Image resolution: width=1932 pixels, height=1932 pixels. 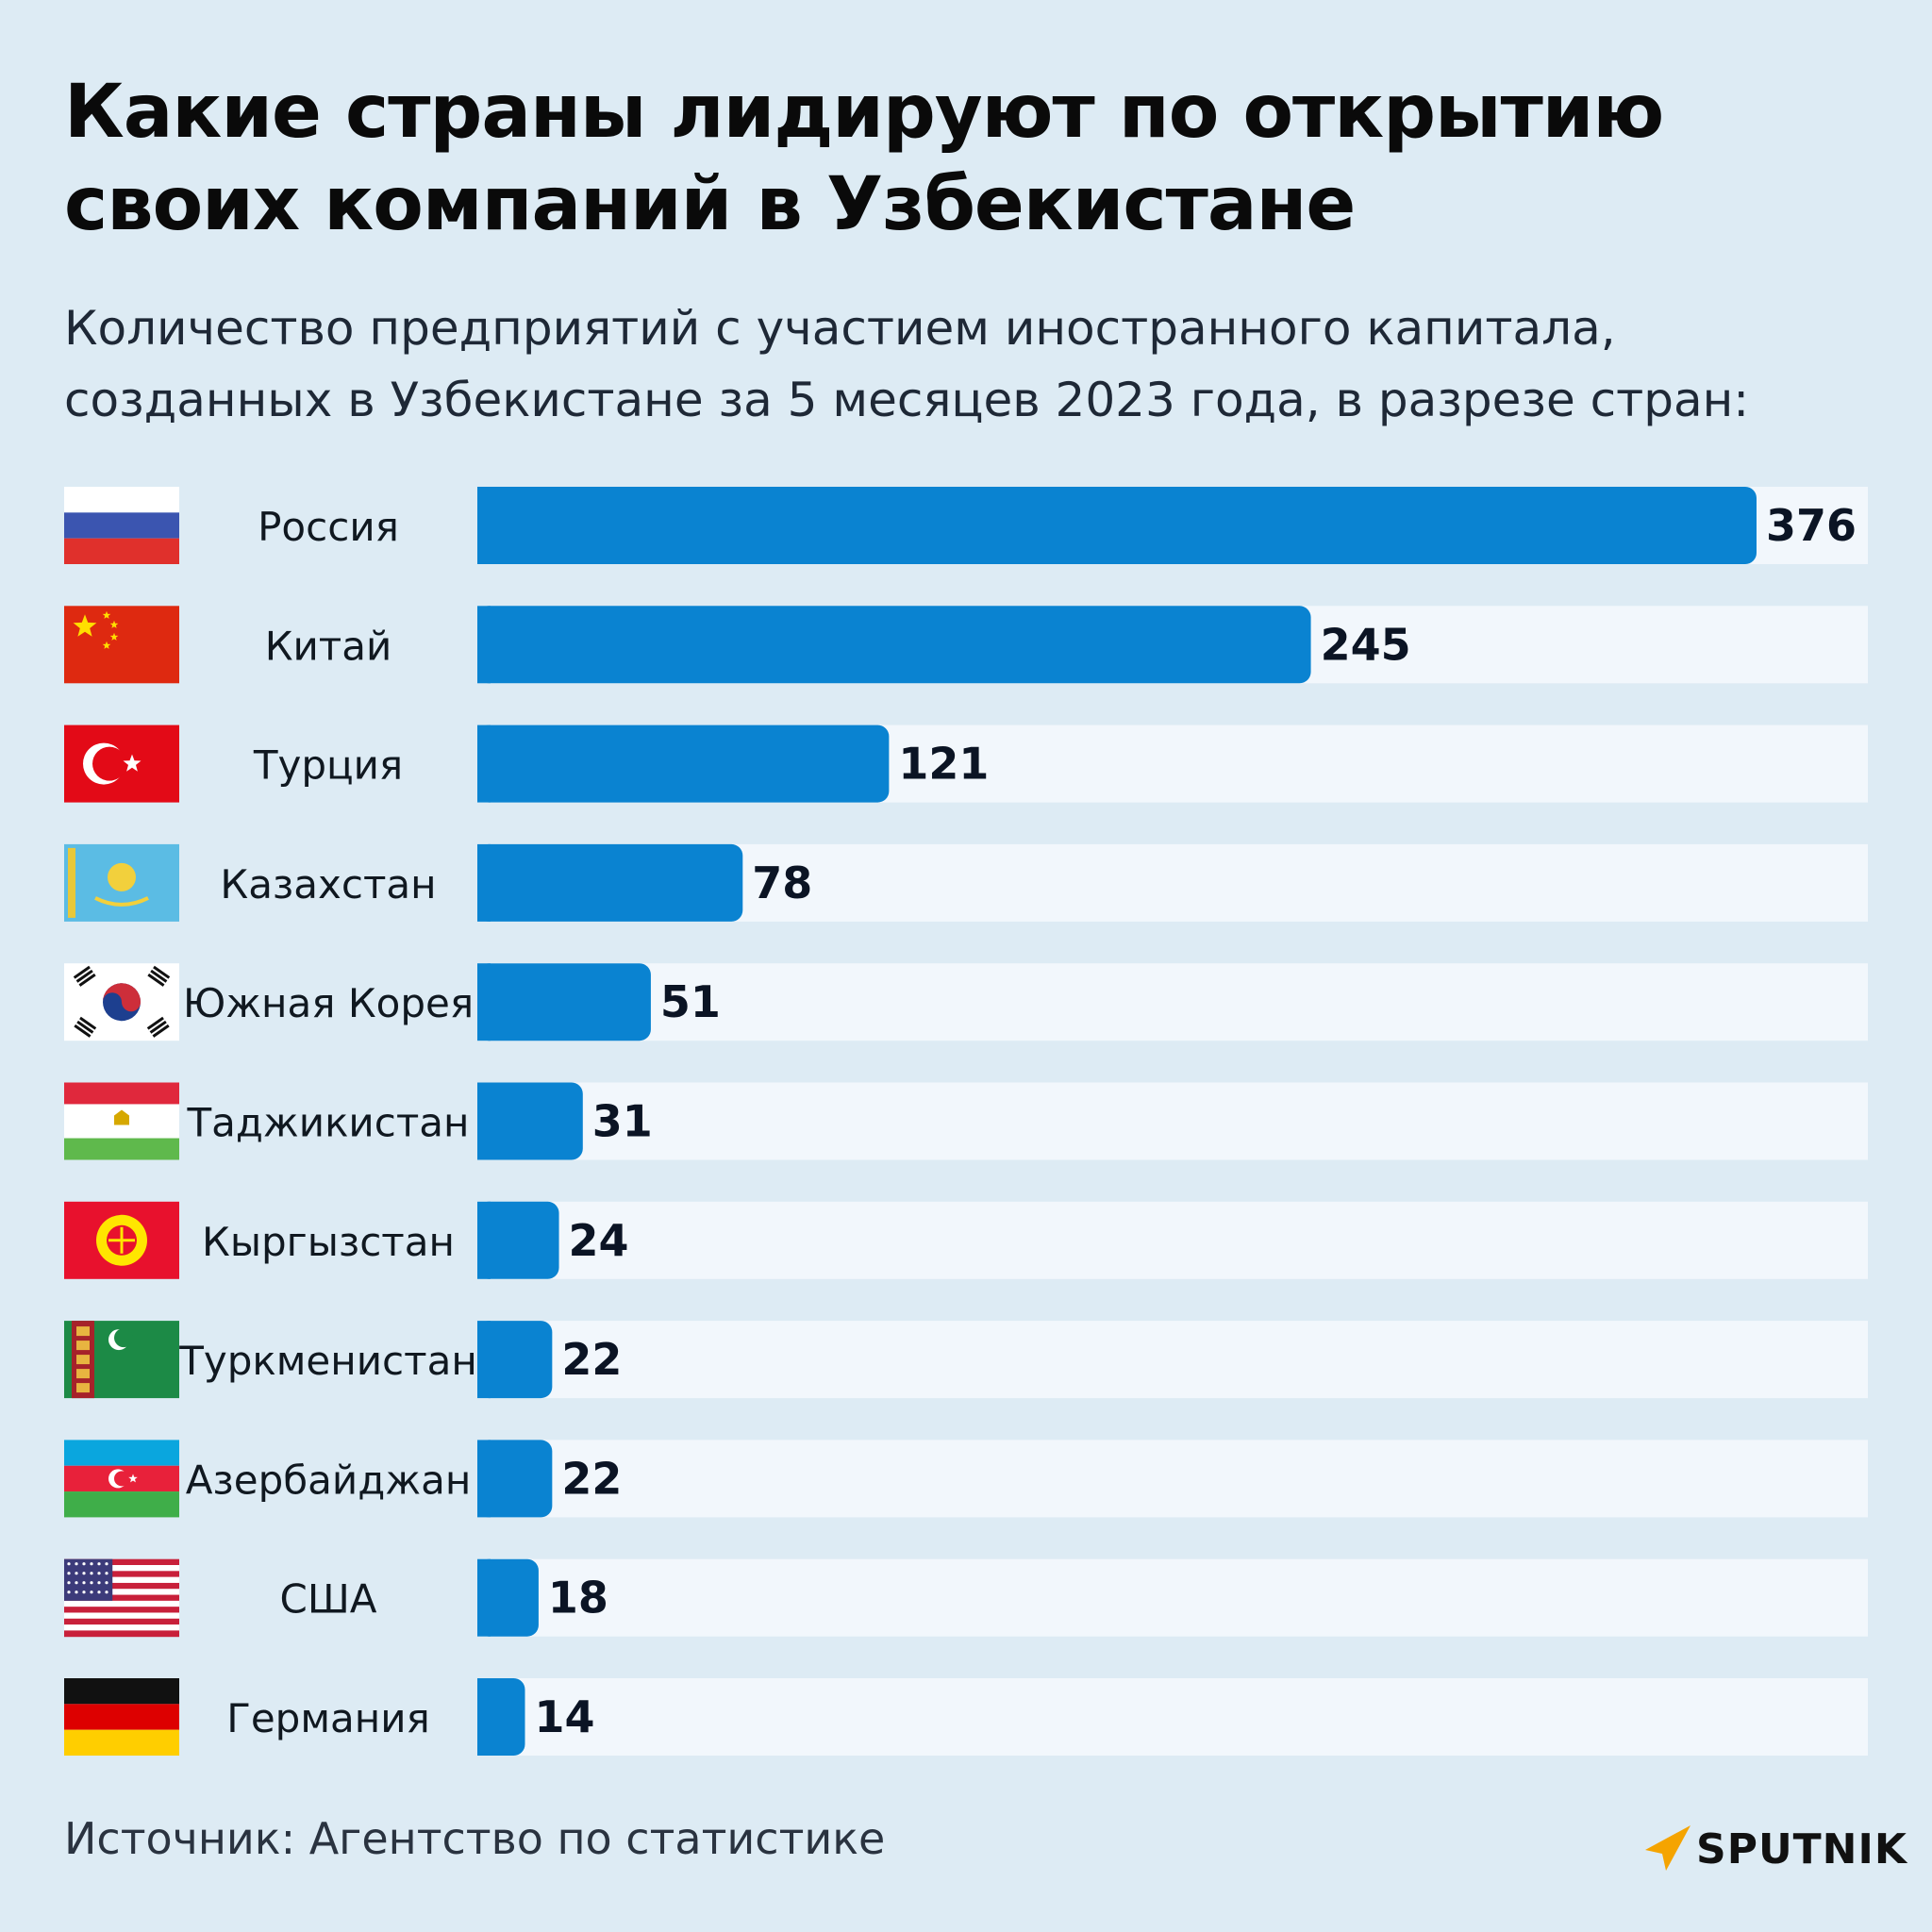 What do you see at coordinates (328, 1242) in the screenshot?
I see `category-label: Кыргызстан` at bounding box center [328, 1242].